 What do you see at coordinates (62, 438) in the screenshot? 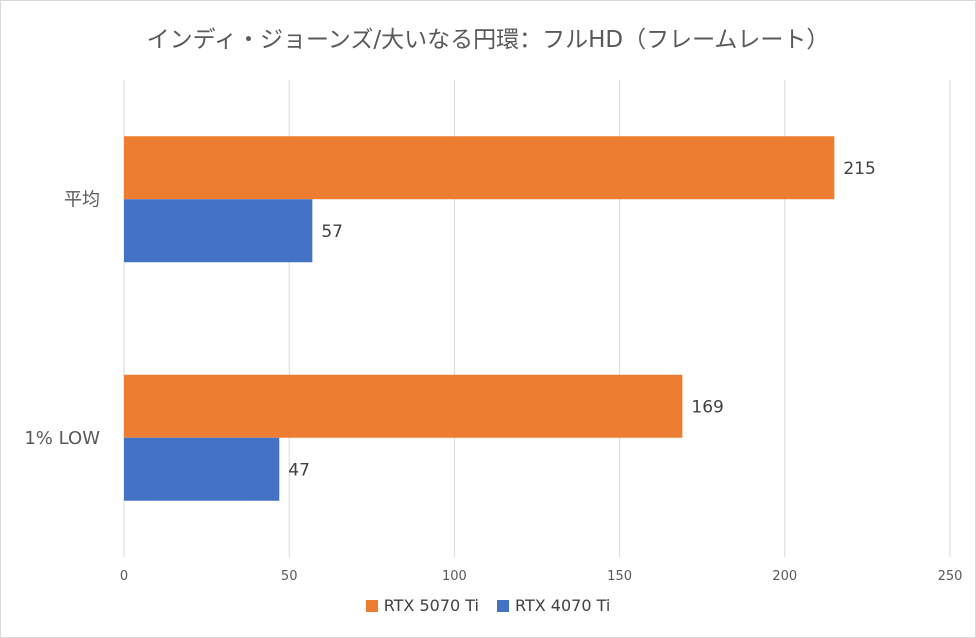
I see `category-label-1: 1% LOW` at bounding box center [62, 438].